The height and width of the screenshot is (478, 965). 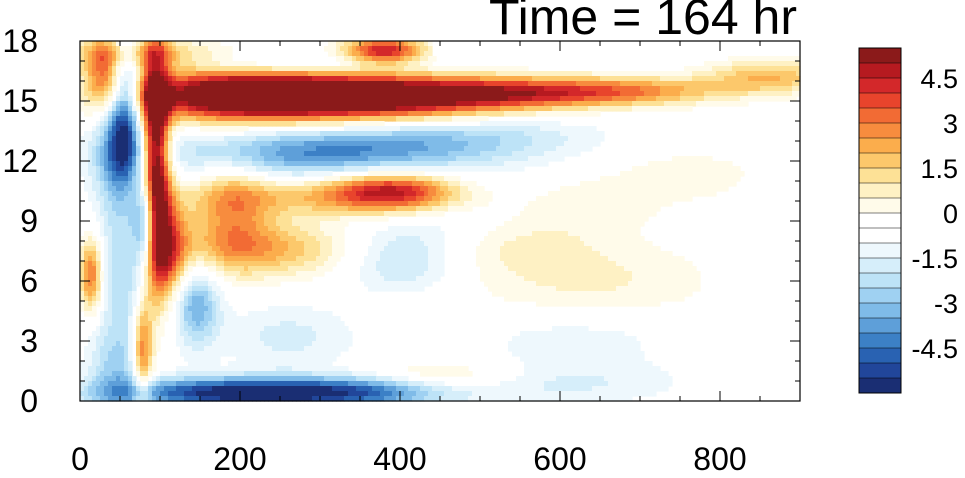 What do you see at coordinates (239, 457) in the screenshot?
I see `x-tick-label: 200` at bounding box center [239, 457].